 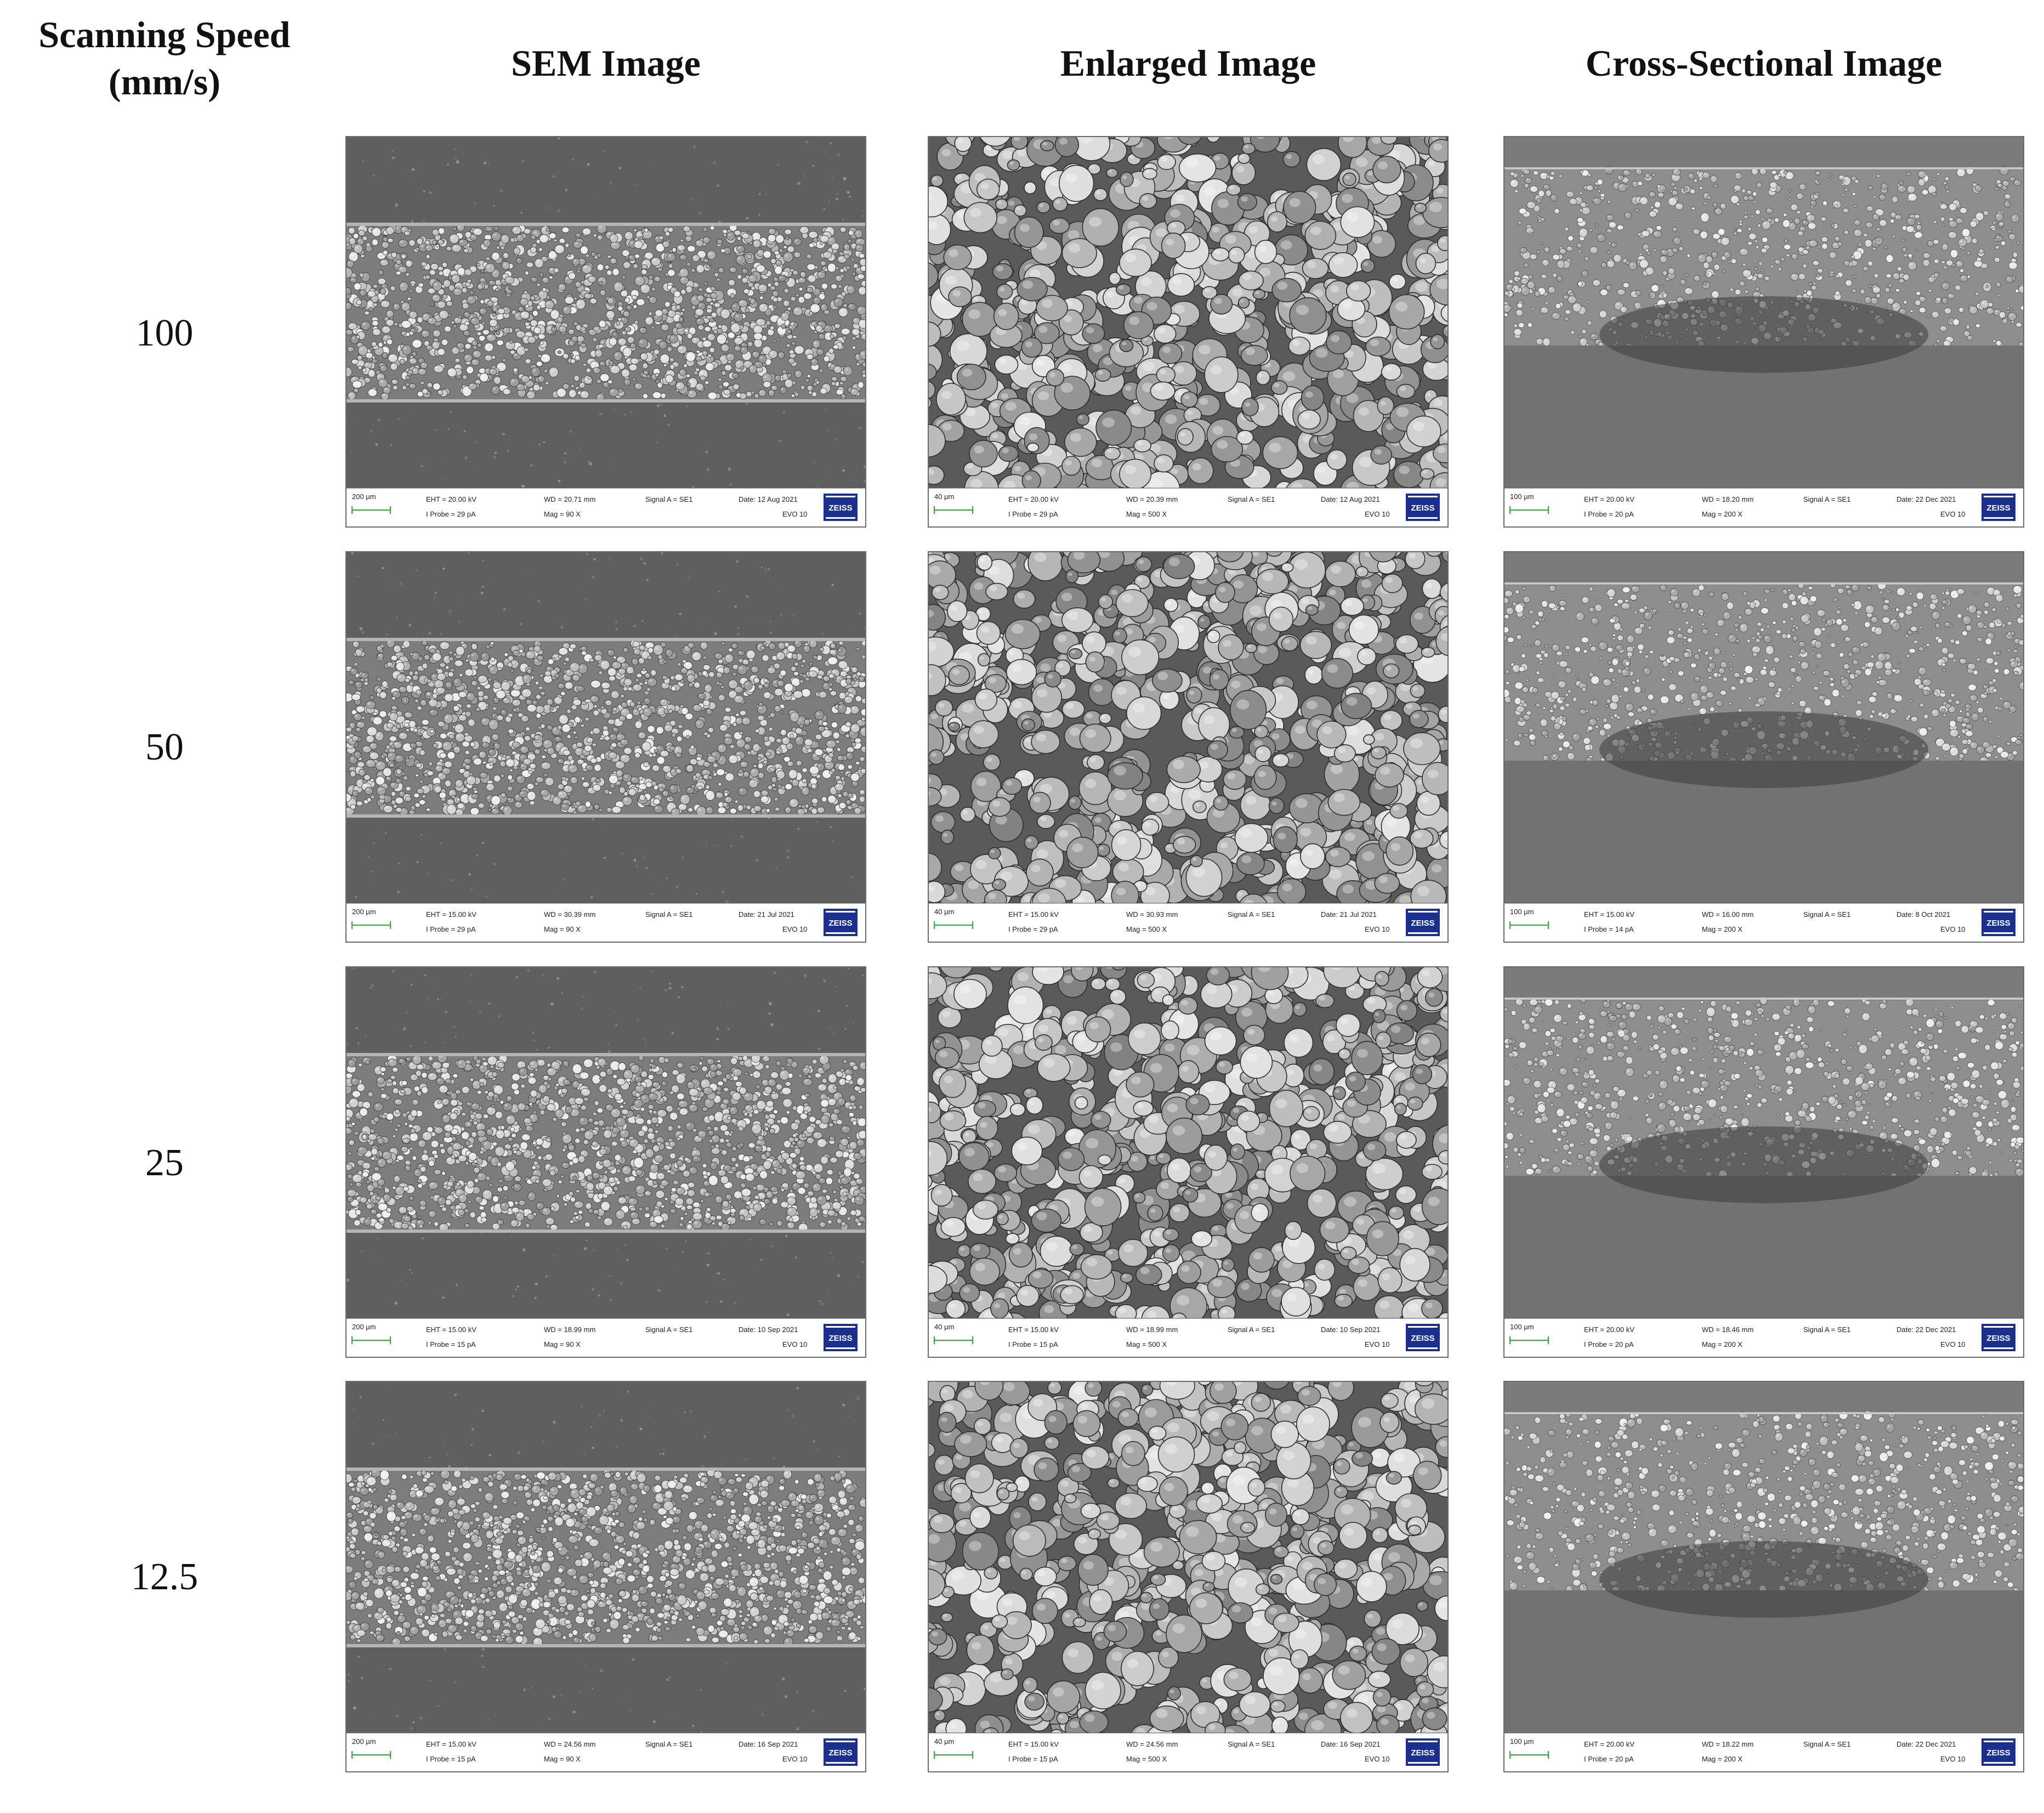 I want to click on header-line-1: Scanning Speed, so click(x=164, y=34).